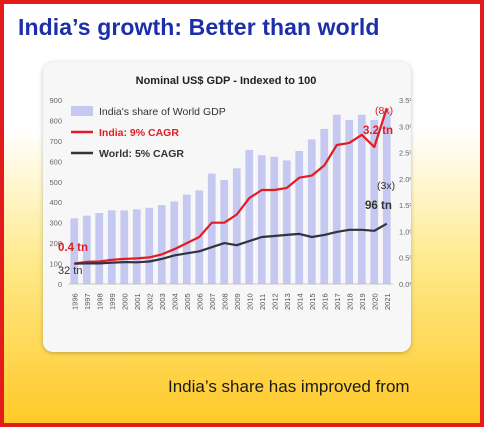 The image size is (484, 427). Describe the element at coordinates (405, 284) in the screenshot. I see `right-axis-tick: 0.0%` at that location.